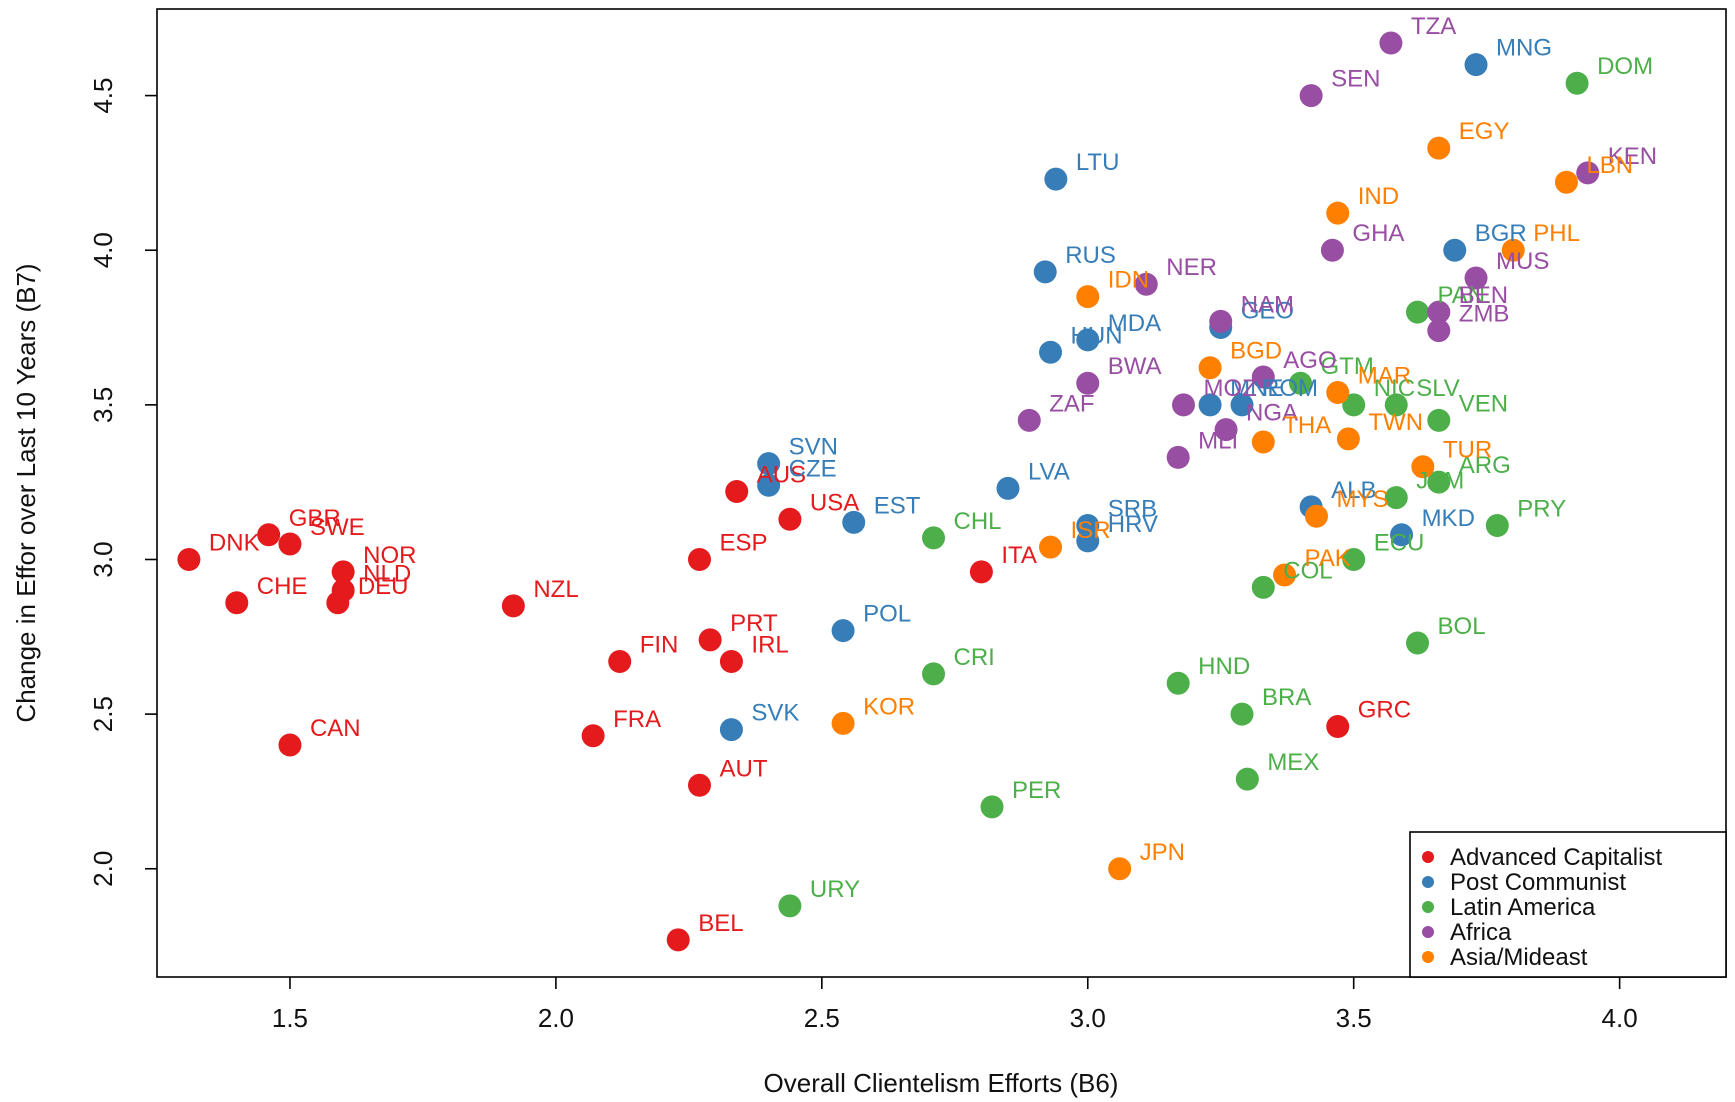  I want to click on point-label: CRI, so click(974, 657).